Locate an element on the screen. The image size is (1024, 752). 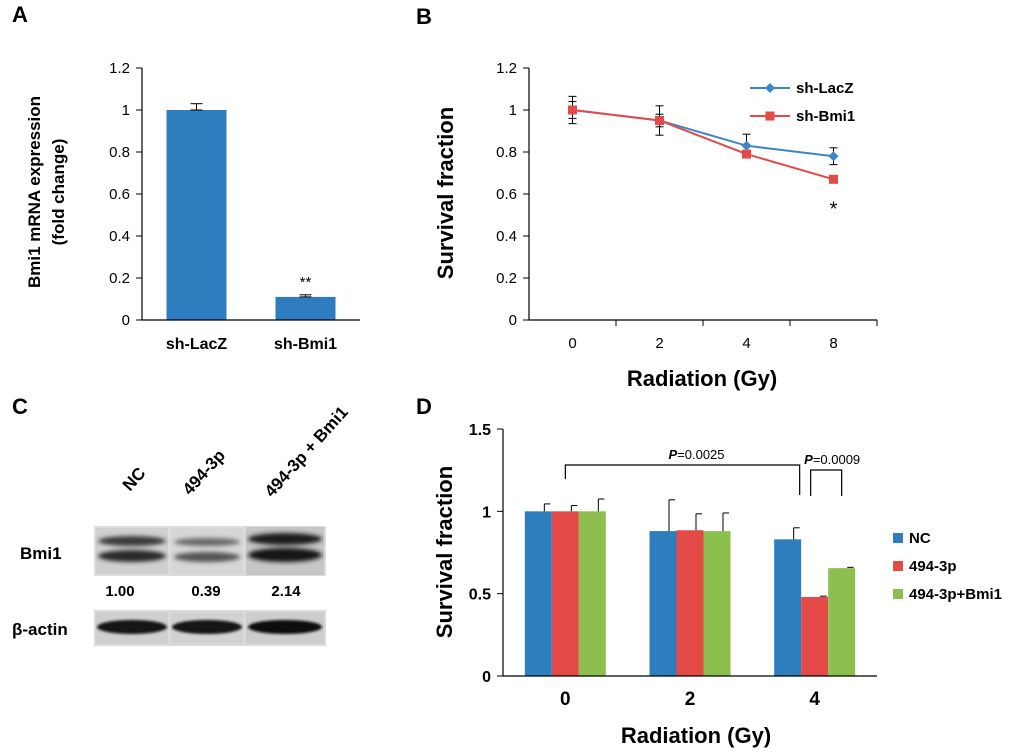
panel-label-c: C is located at coordinates (20, 406).